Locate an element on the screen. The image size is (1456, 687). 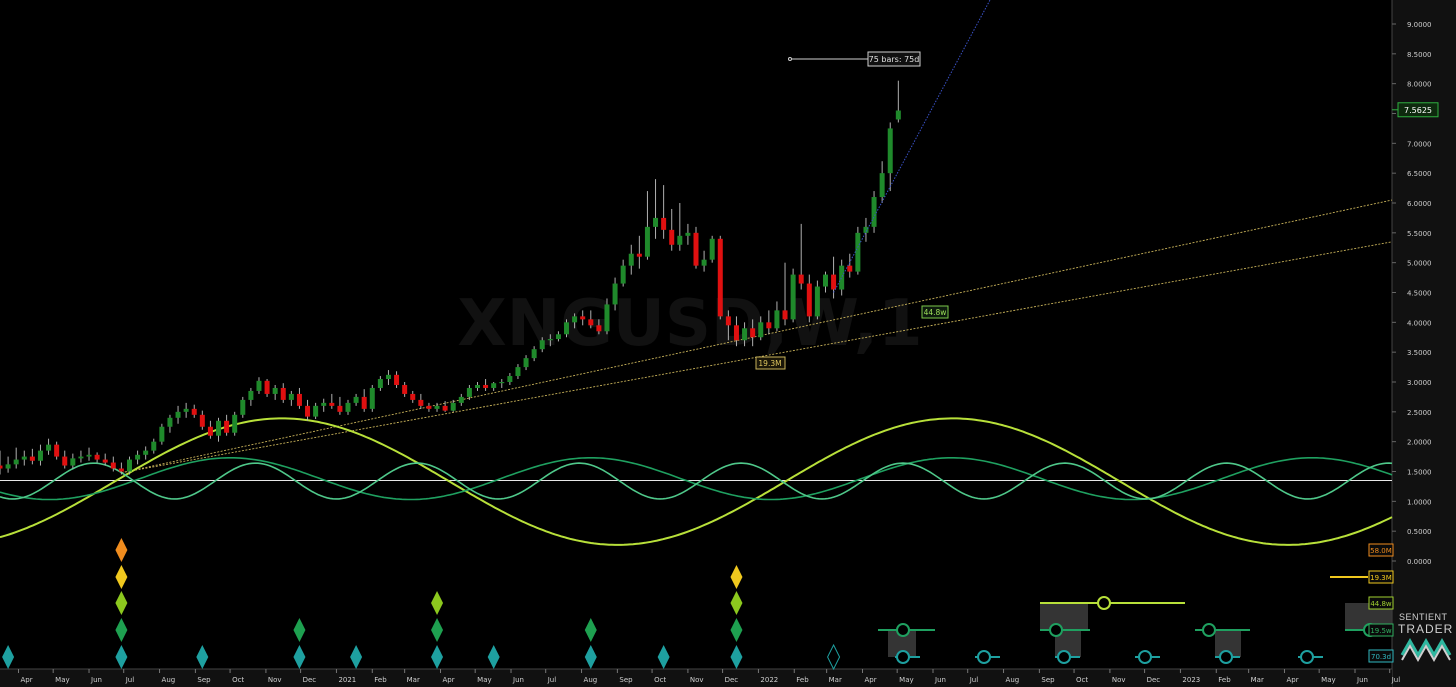
price-tick-label: 0.5000 is located at coordinates (1419, 532).